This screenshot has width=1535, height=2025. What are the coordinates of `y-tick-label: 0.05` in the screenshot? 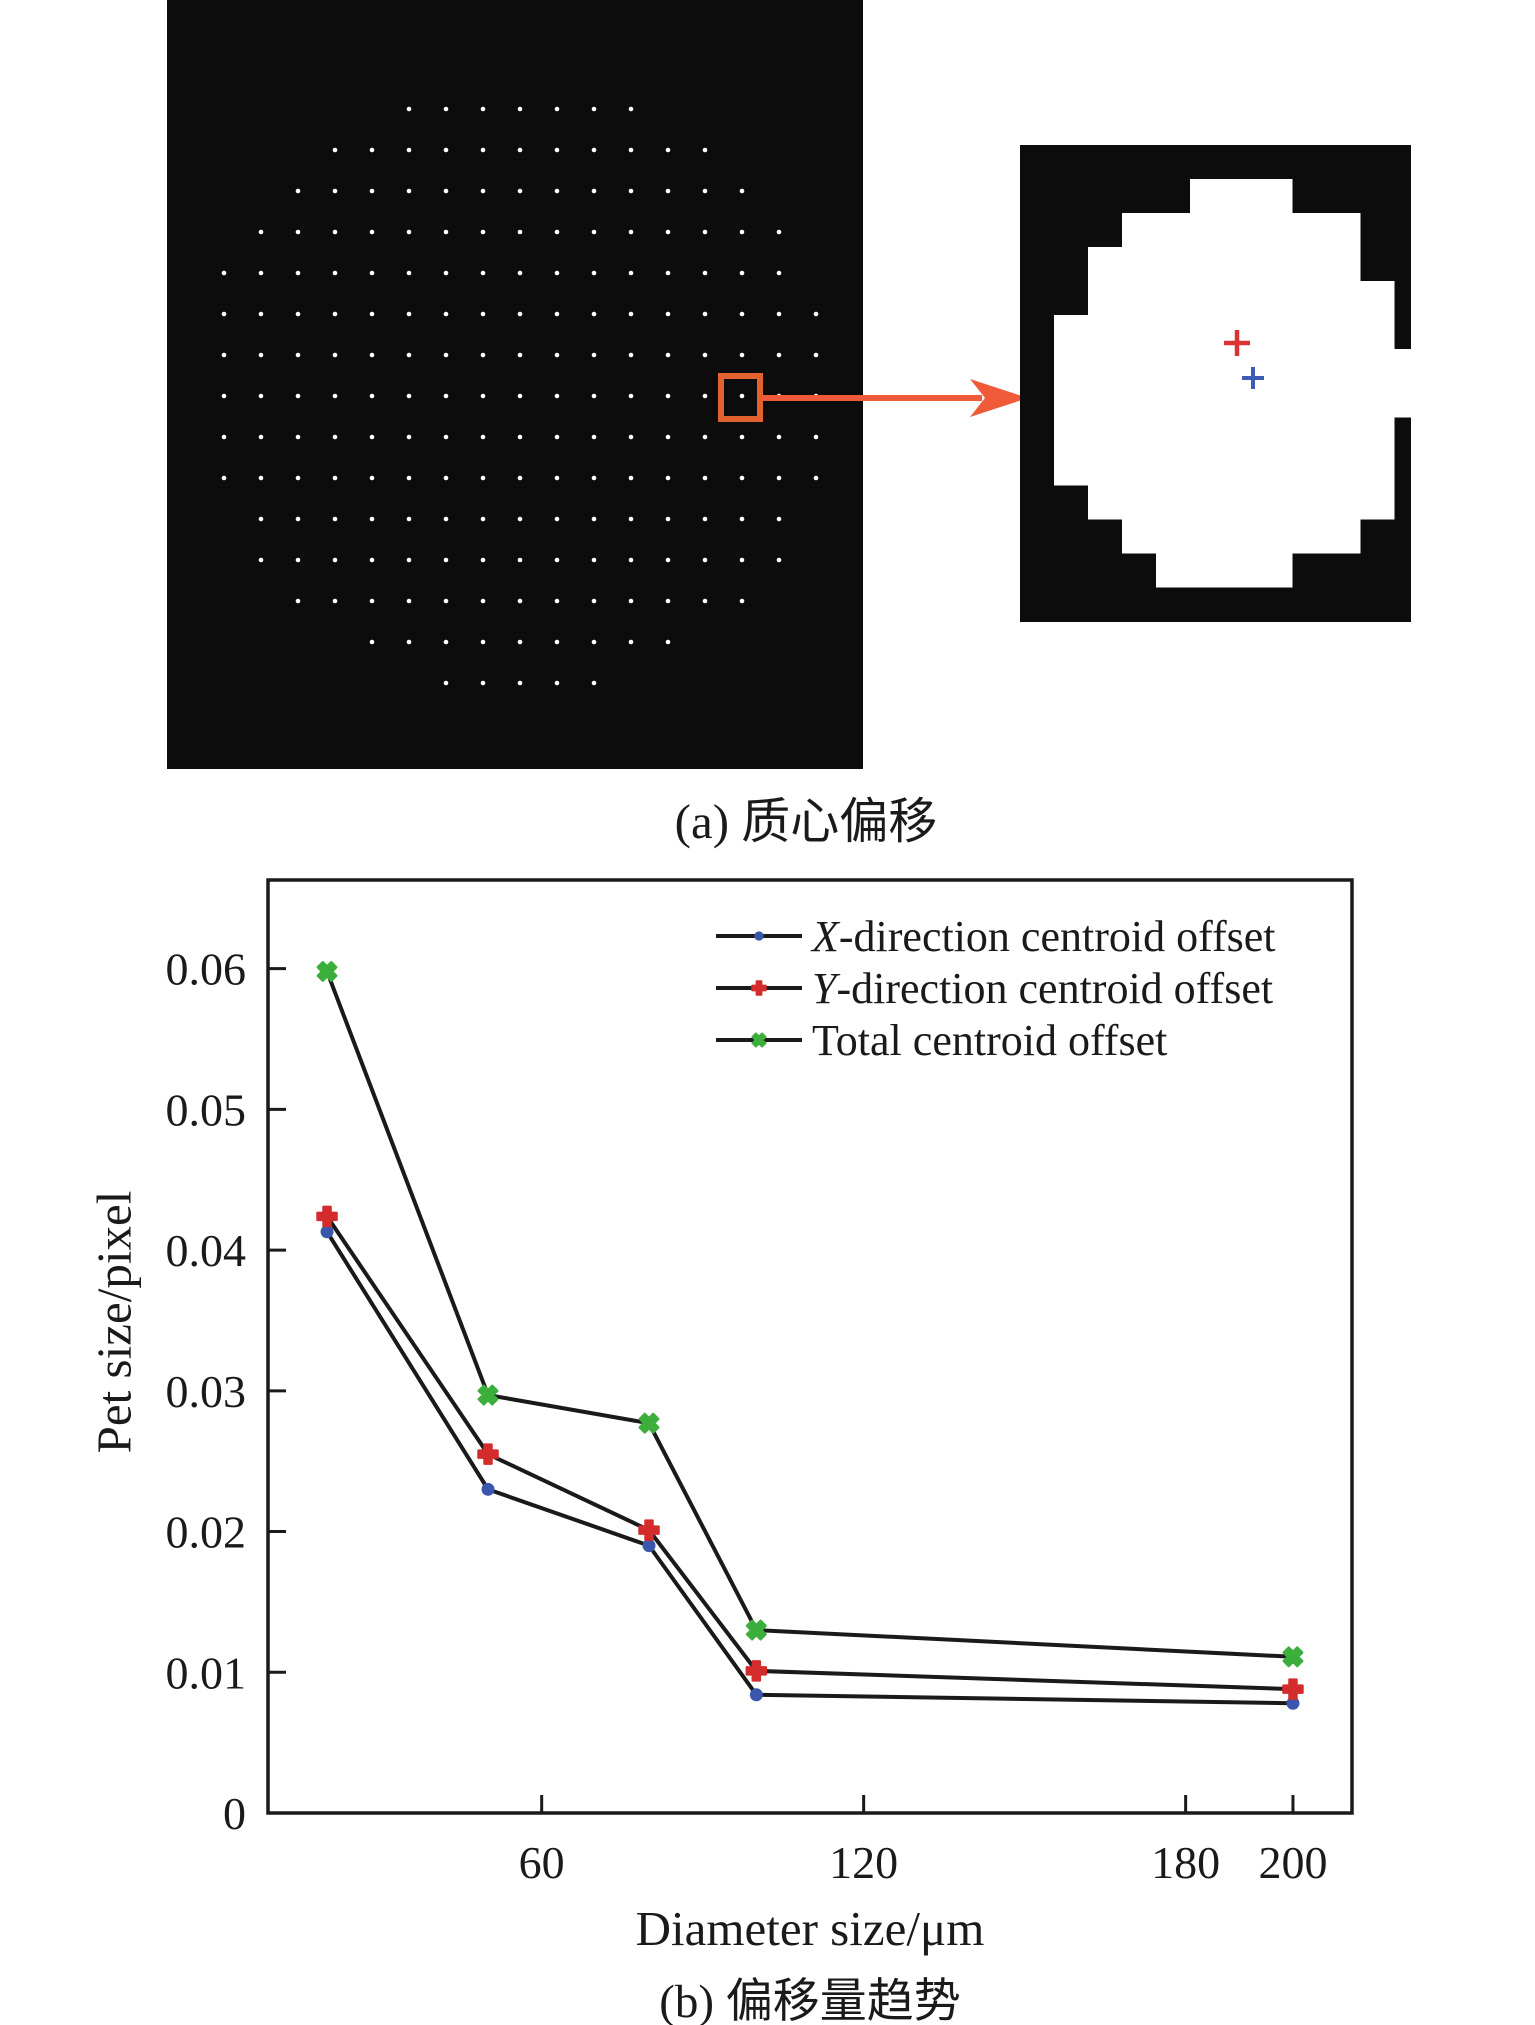 It's located at (206, 1109).